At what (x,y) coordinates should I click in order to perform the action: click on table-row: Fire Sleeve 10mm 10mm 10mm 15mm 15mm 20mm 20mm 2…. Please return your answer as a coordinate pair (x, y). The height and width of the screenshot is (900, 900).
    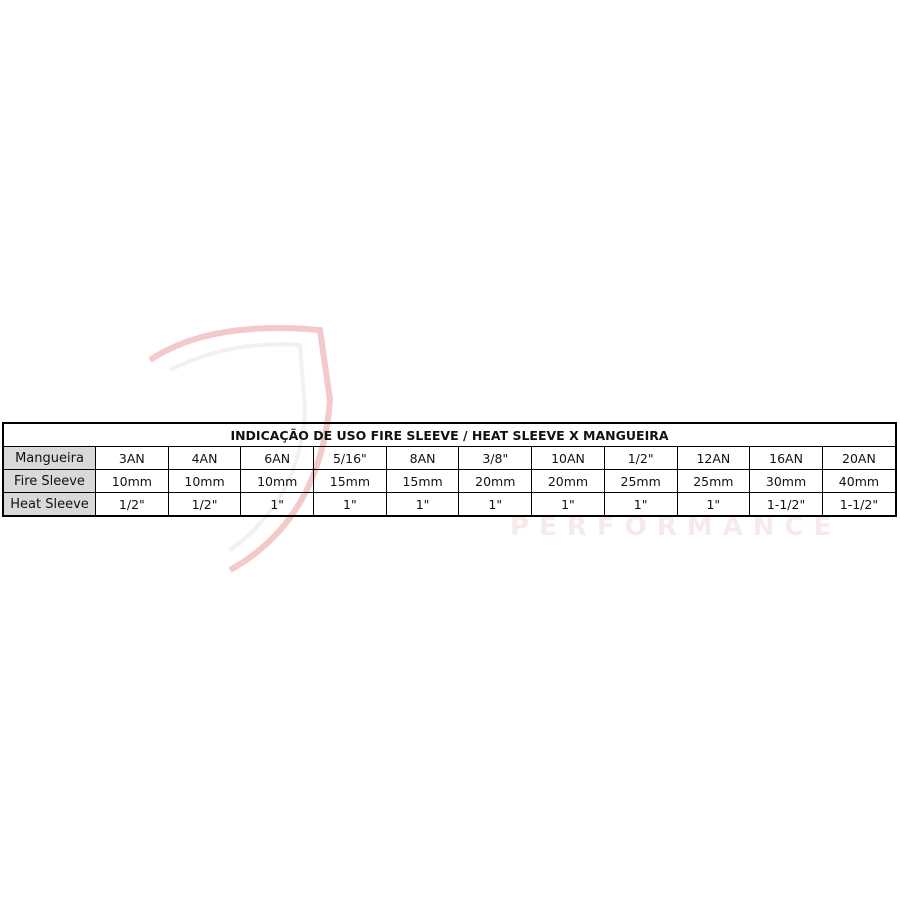
    Looking at the image, I should click on (449, 481).